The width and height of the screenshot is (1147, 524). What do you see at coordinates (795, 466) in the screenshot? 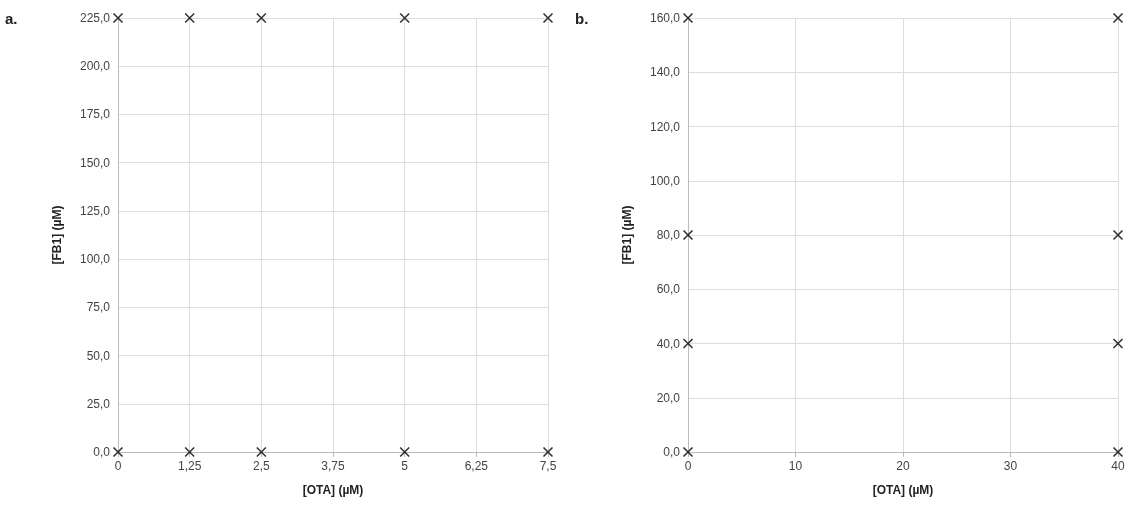
I see `x-tick-label: 10` at bounding box center [795, 466].